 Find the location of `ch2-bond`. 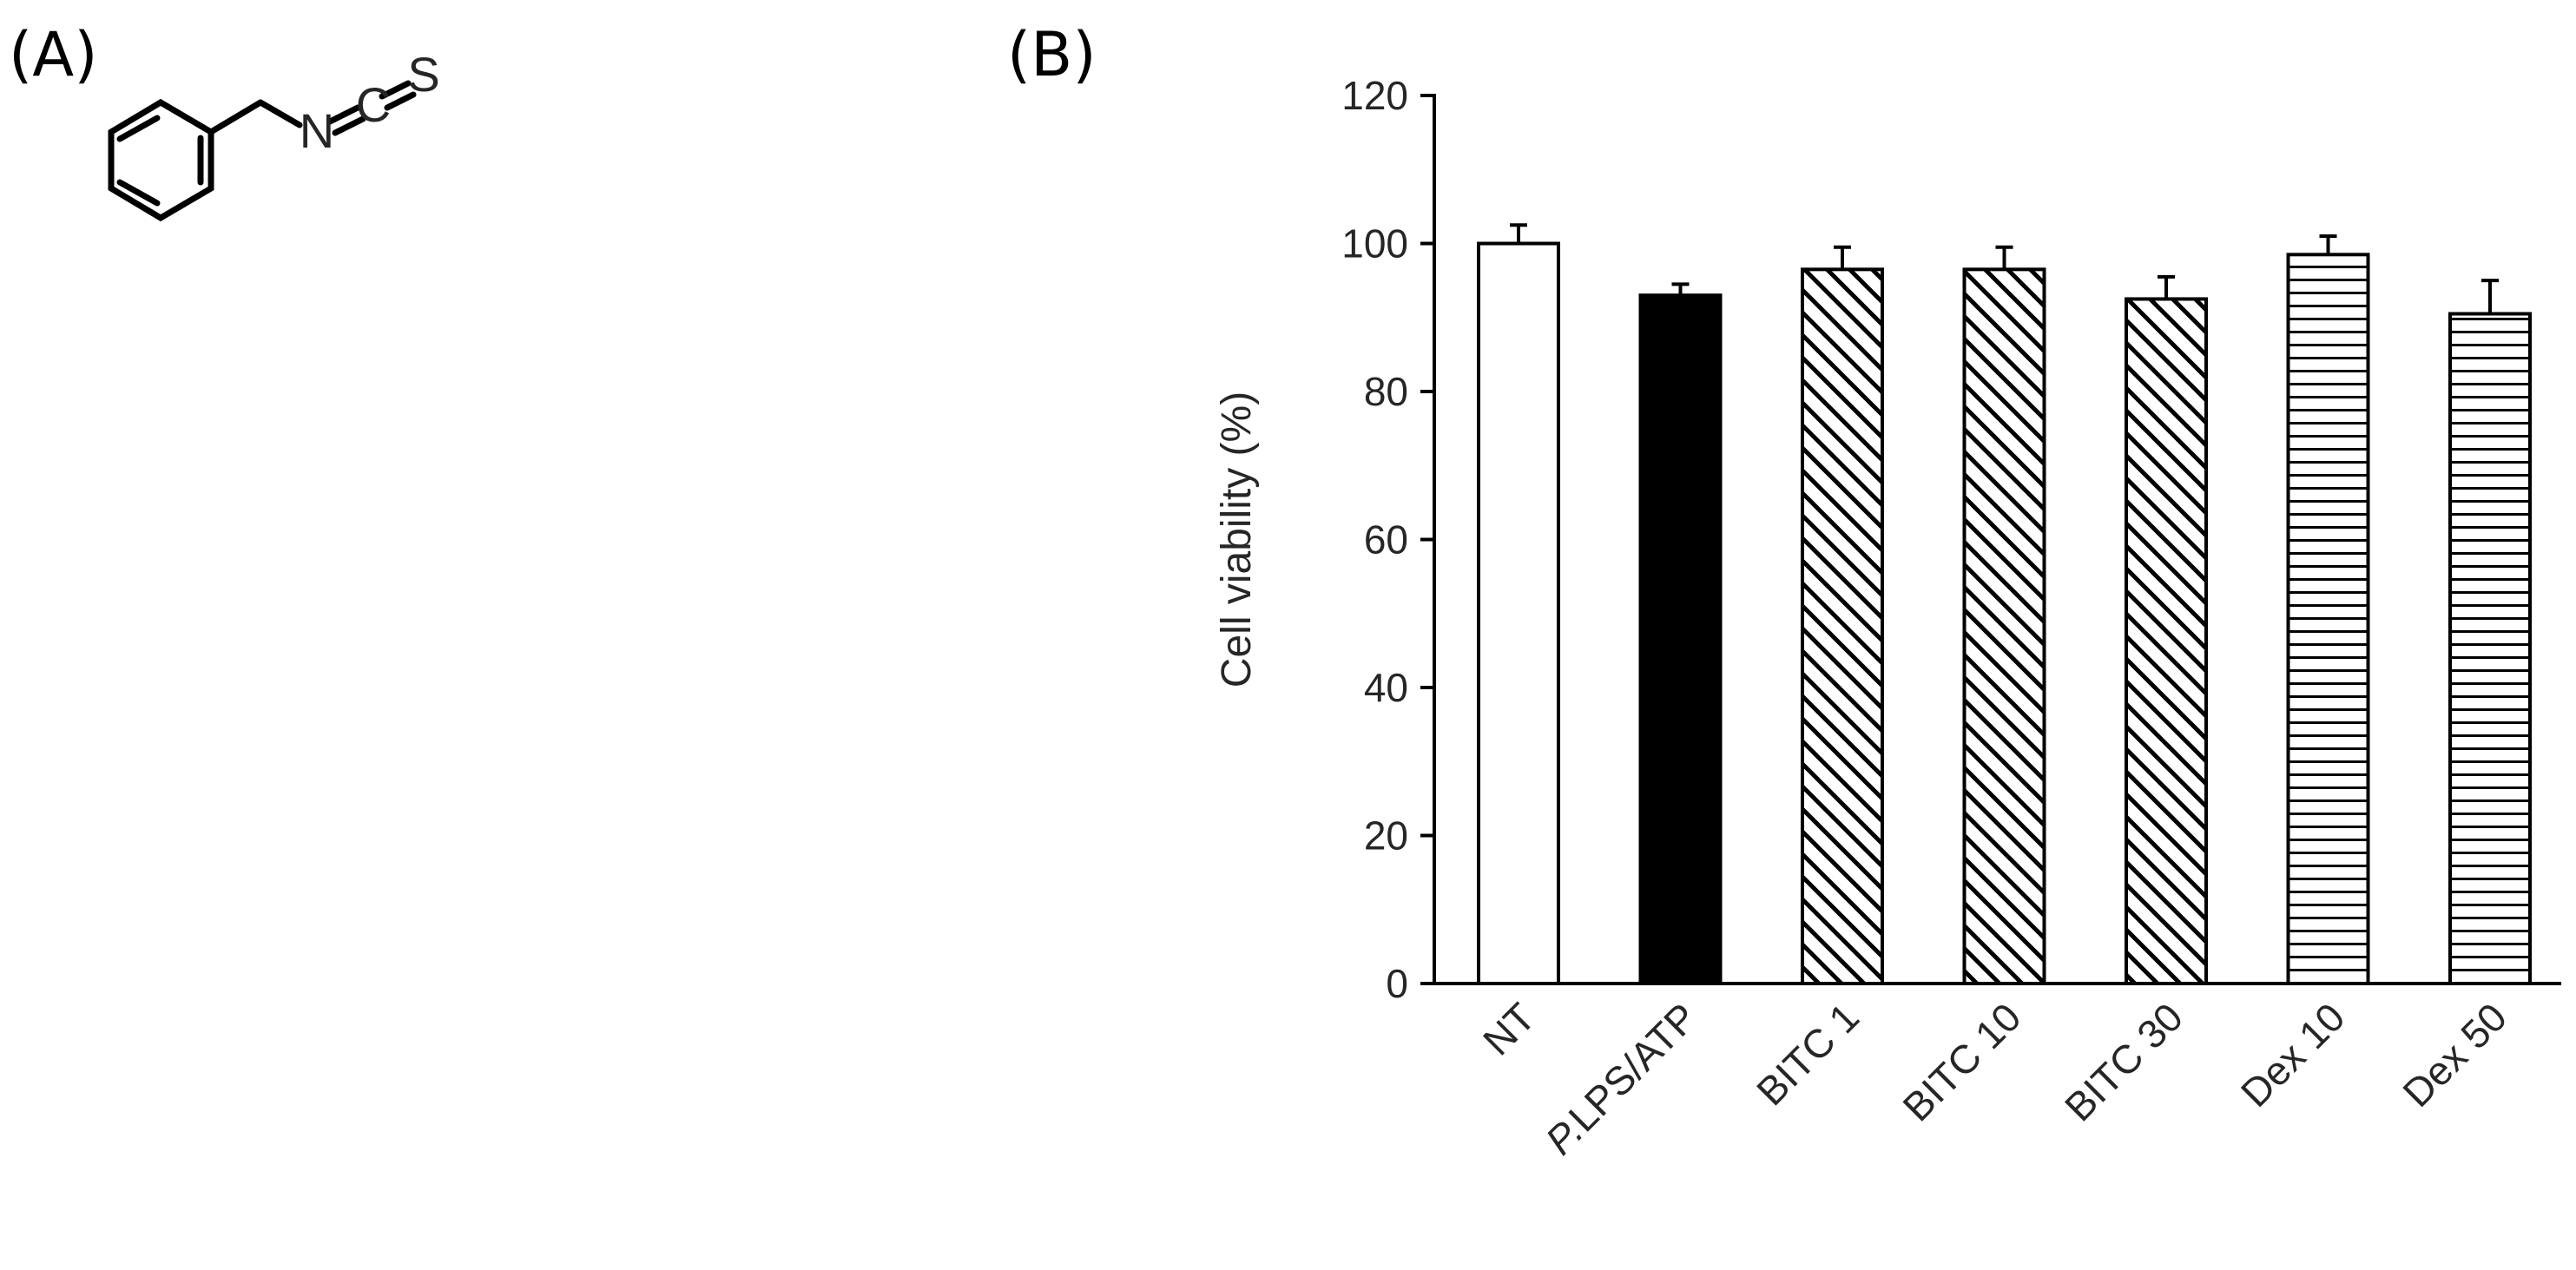

ch2-bond is located at coordinates (236, 117).